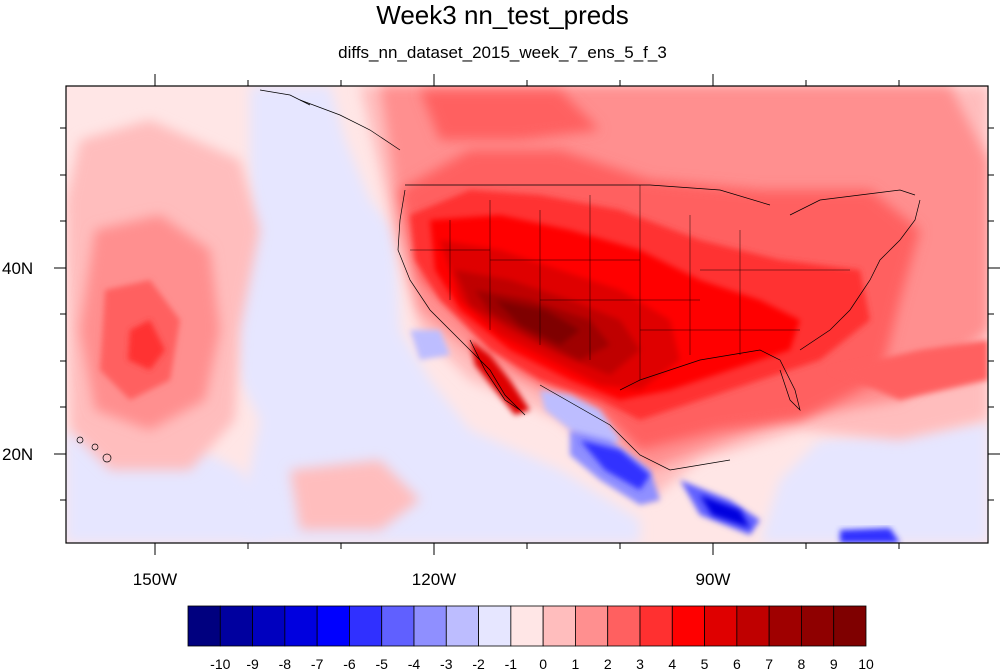  I want to click on lon-label-90w: 90W, so click(713, 579).